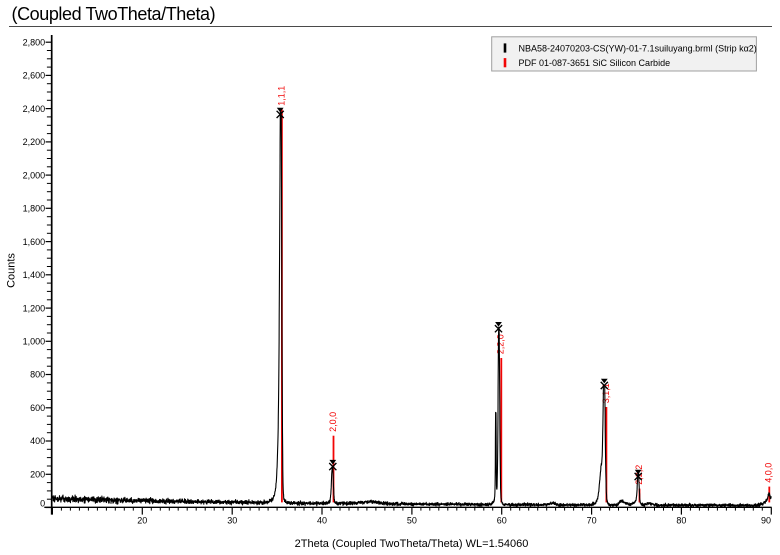 This screenshot has height=555, width=780. What do you see at coordinates (501, 344) in the screenshot?
I see `svg-text: 2,2,0` at bounding box center [501, 344].